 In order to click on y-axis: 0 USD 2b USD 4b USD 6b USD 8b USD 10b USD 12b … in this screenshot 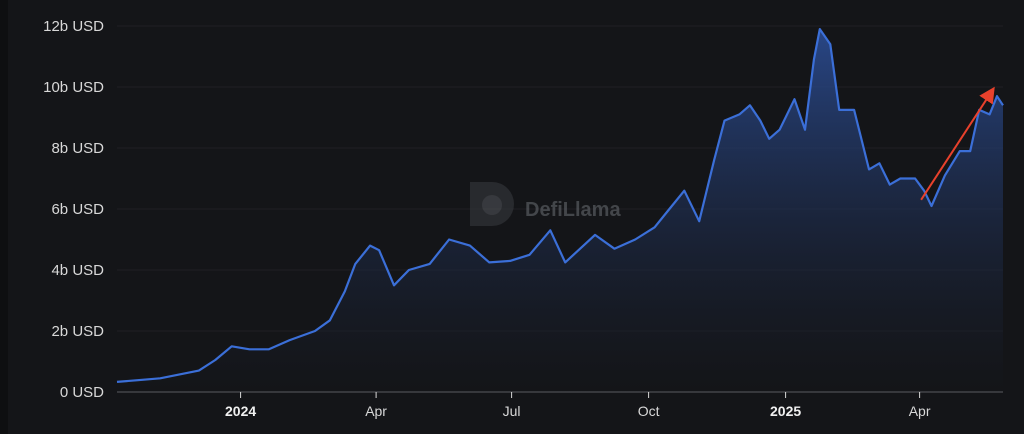, I will do `click(73, 209)`.